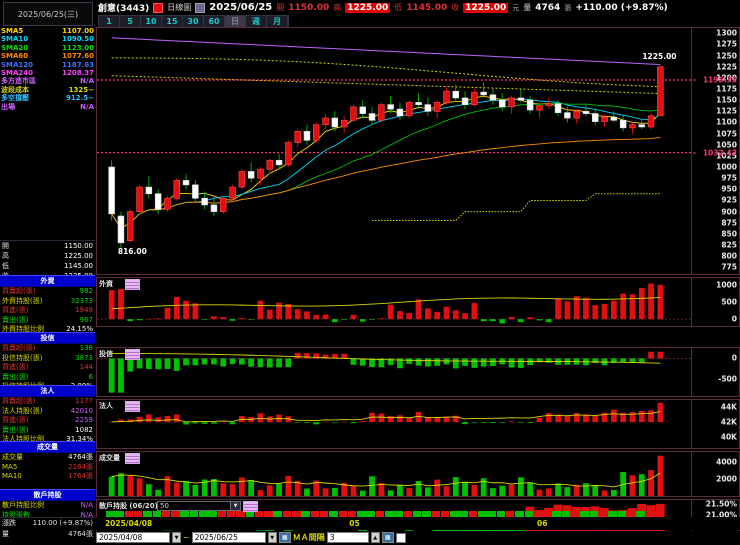 This screenshot has height=545, width=740. Describe the element at coordinates (47, 292) in the screenshot. I see `stat-row: 買賣超(張) 982` at that location.